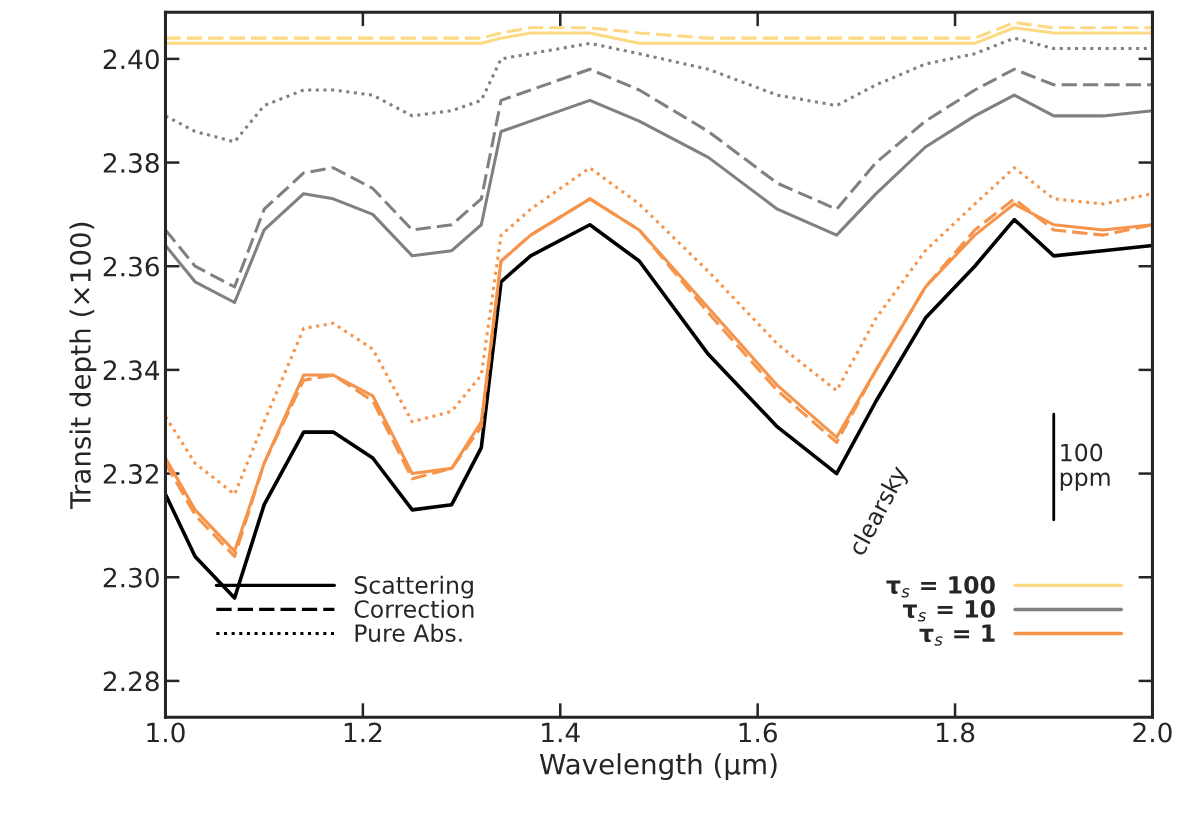 The image size is (1182, 815). I want to click on y-tick-label: 2.34, so click(131, 370).